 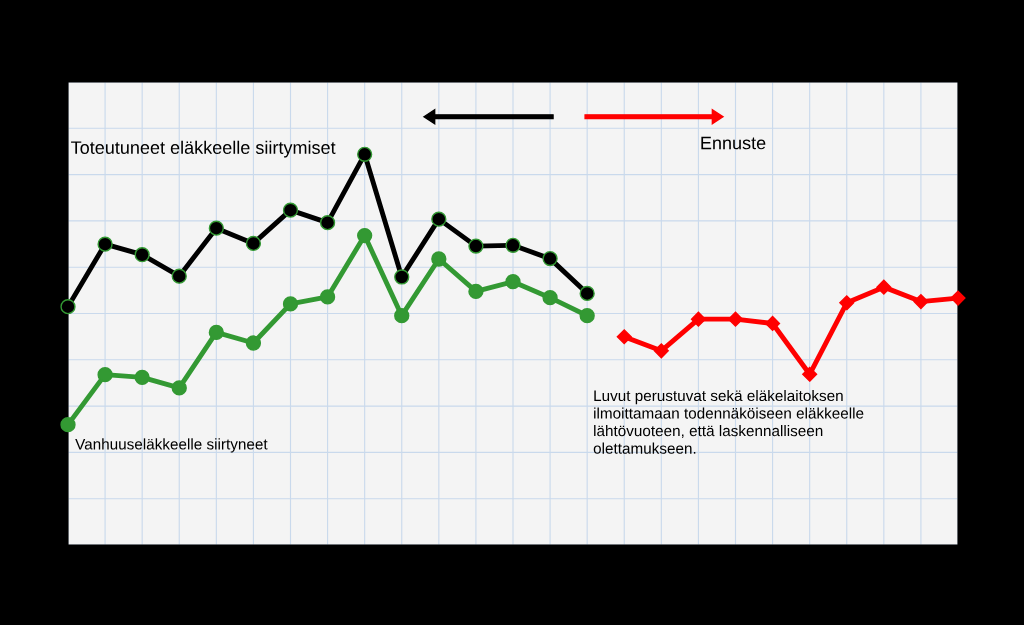 I want to click on series-label: Vanhuuseläkkeelle siirtyneet, so click(x=171, y=445).